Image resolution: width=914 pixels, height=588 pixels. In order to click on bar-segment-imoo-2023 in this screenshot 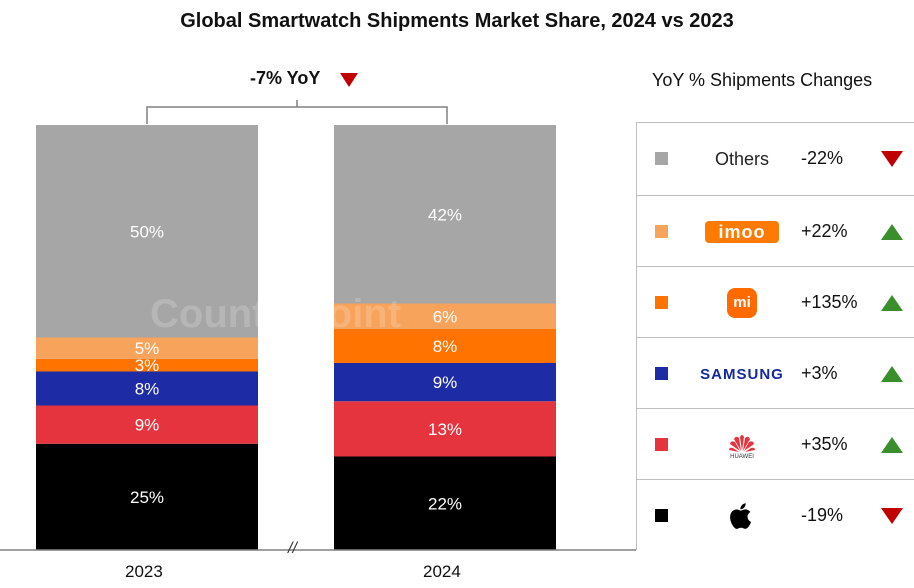, I will do `click(147, 348)`.